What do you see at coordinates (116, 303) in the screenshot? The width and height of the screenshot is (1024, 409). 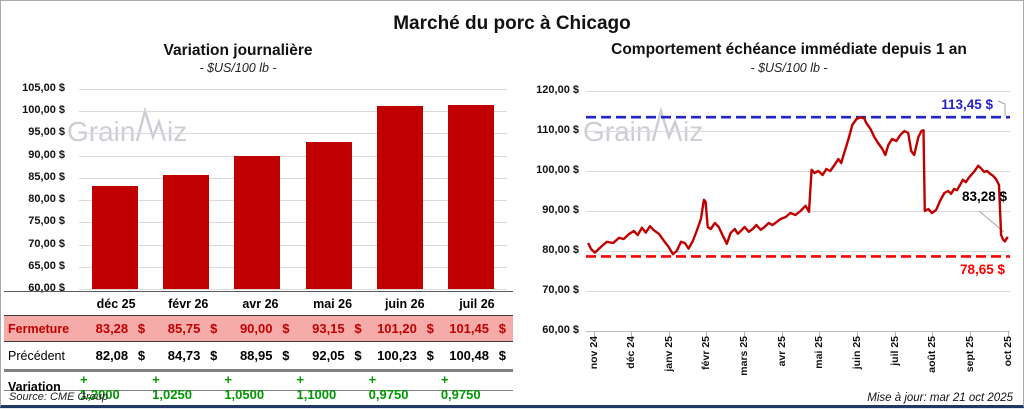 I see `column-header: déc 25` at bounding box center [116, 303].